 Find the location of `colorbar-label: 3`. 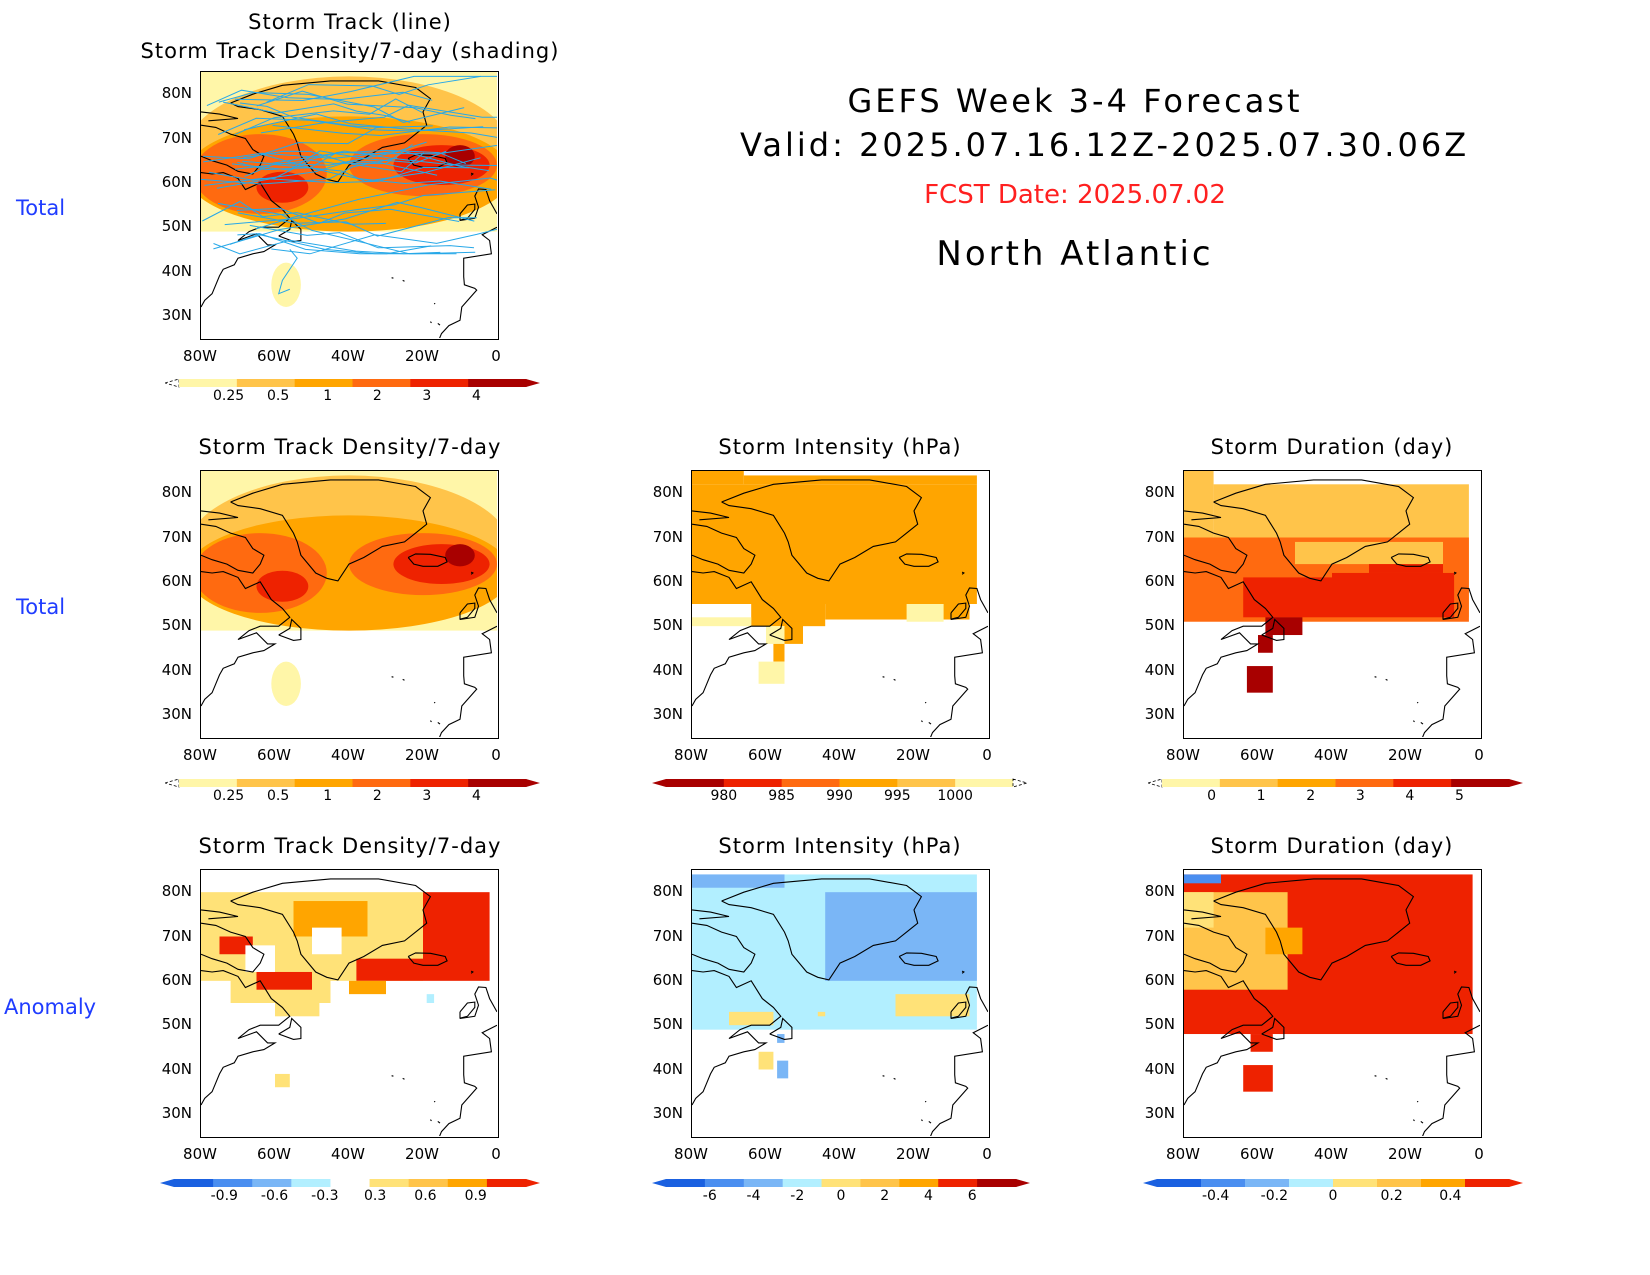

colorbar-label: 3 is located at coordinates (427, 396).